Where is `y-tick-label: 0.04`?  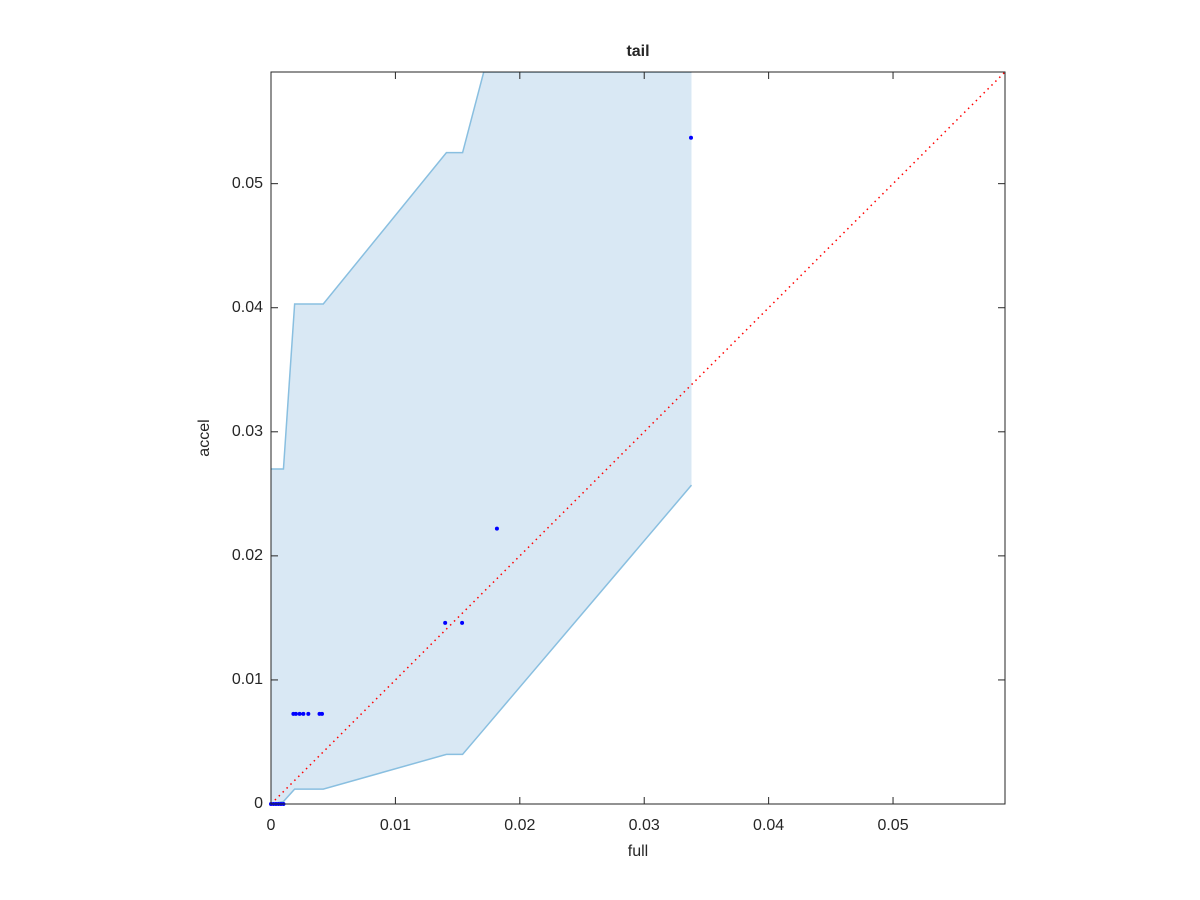 y-tick-label: 0.04 is located at coordinates (247, 307).